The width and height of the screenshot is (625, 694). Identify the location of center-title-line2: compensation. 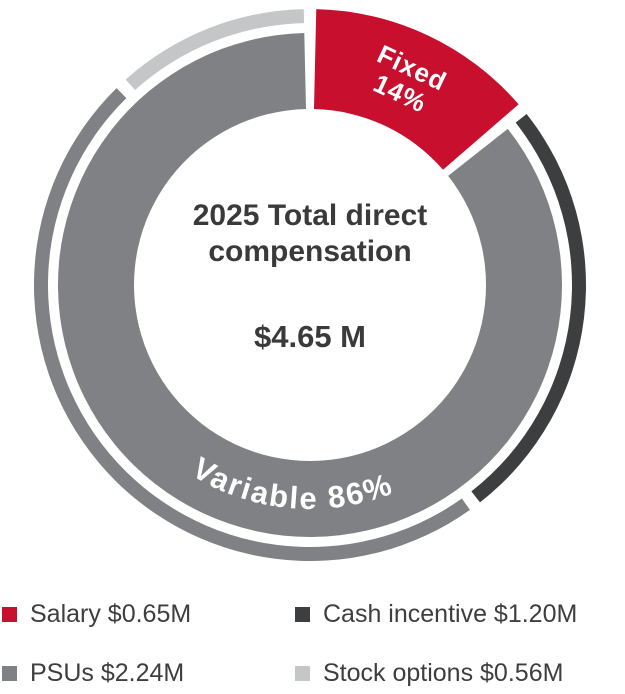
(309, 251).